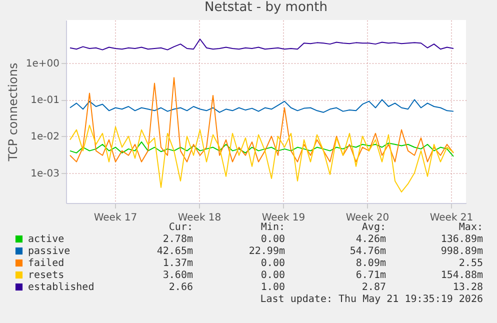 The image size is (497, 323). I want to click on text: Last update: Thu May 21 19:35:19 2026, so click(371, 300).